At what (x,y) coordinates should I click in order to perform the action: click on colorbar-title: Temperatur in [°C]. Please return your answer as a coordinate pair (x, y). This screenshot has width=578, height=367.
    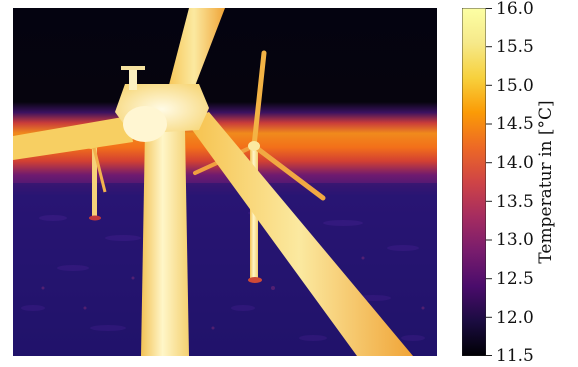
    Looking at the image, I should click on (546, 181).